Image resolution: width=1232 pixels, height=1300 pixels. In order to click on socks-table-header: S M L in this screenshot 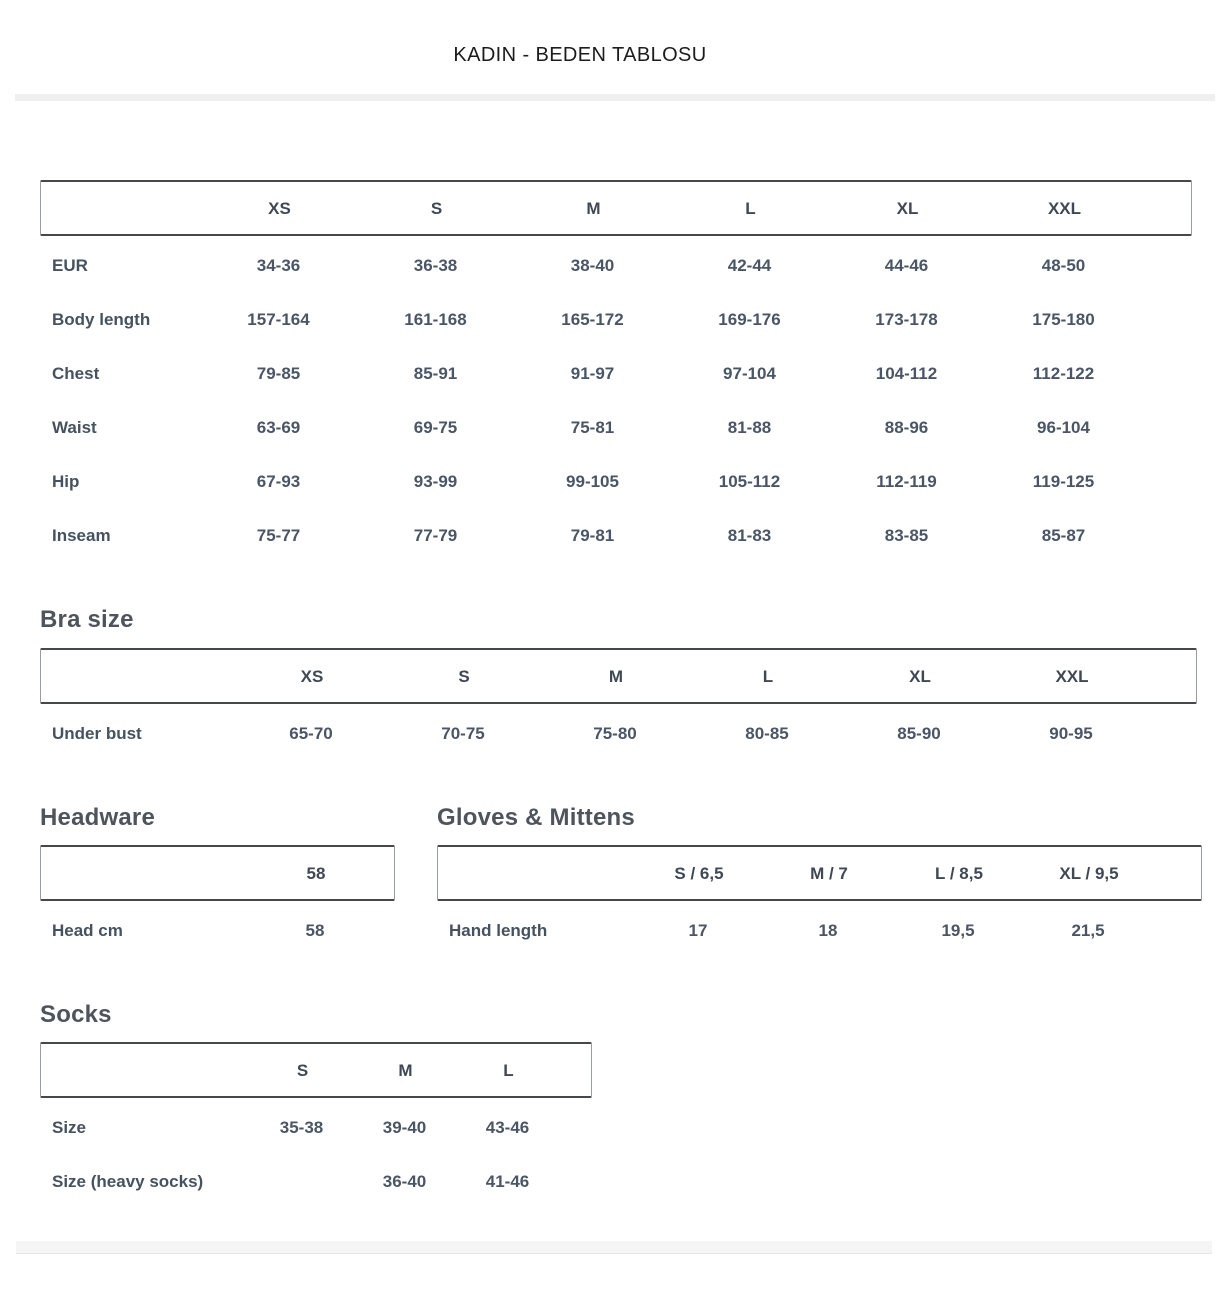, I will do `click(316, 1070)`.